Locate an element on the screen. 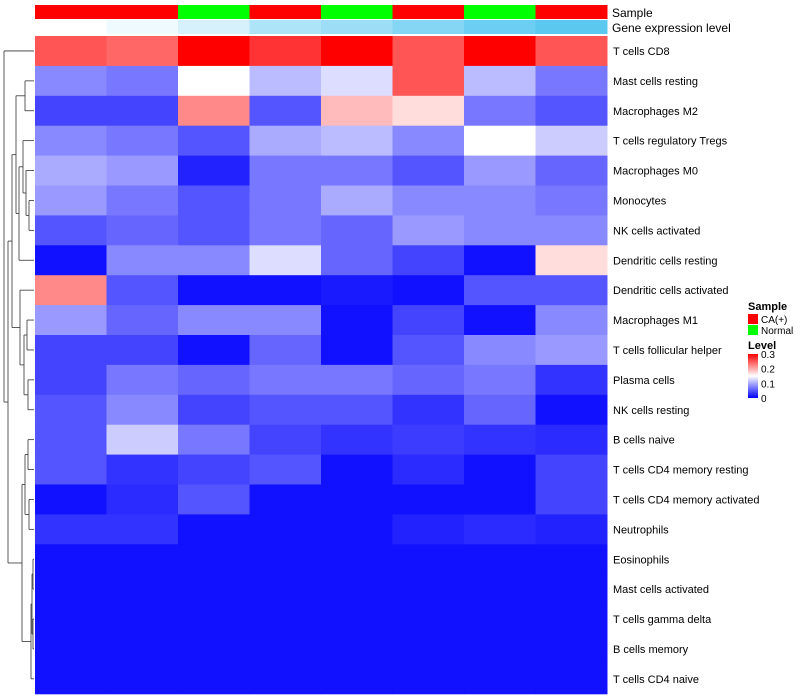  legend-sample-title: Sample is located at coordinates (767, 307).